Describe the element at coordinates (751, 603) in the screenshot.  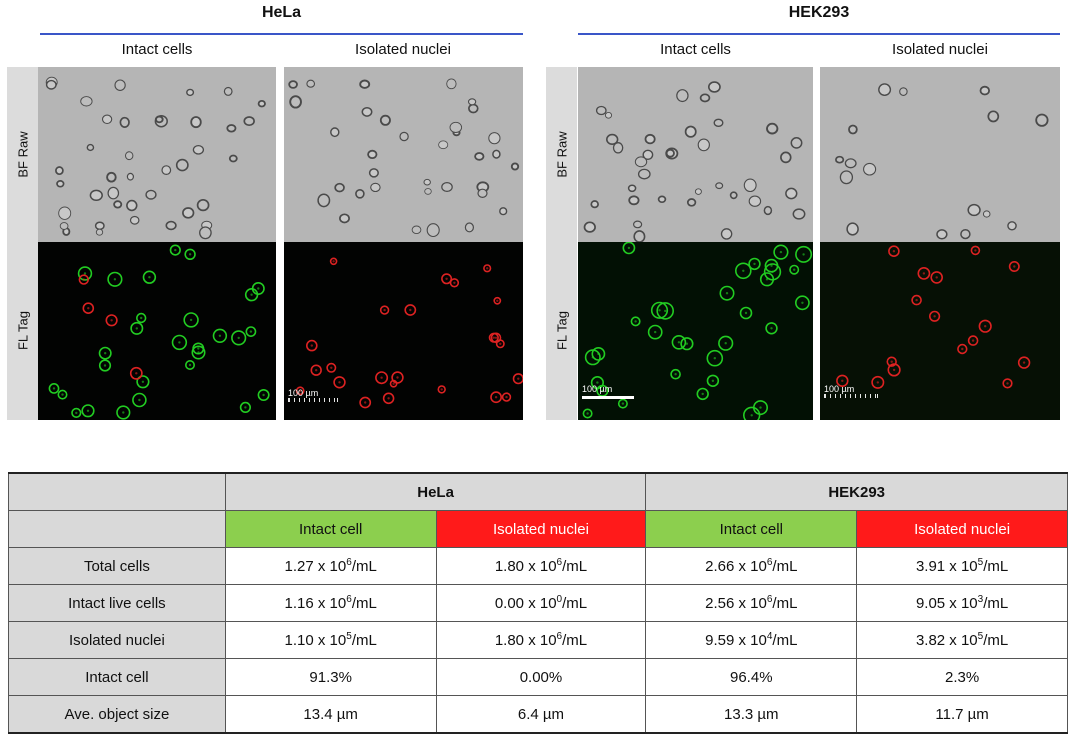
I see `table-cell: 2.56 x 106/mL` at that location.